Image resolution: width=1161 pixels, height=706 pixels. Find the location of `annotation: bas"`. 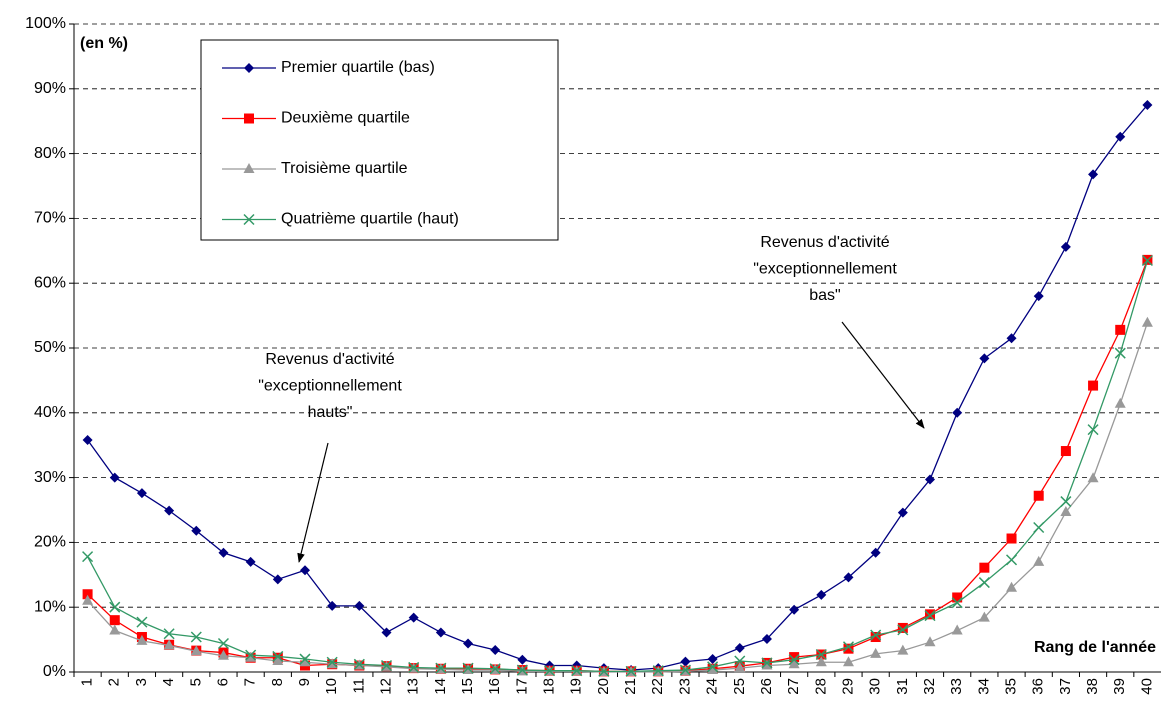

annotation: bas" is located at coordinates (824, 295).